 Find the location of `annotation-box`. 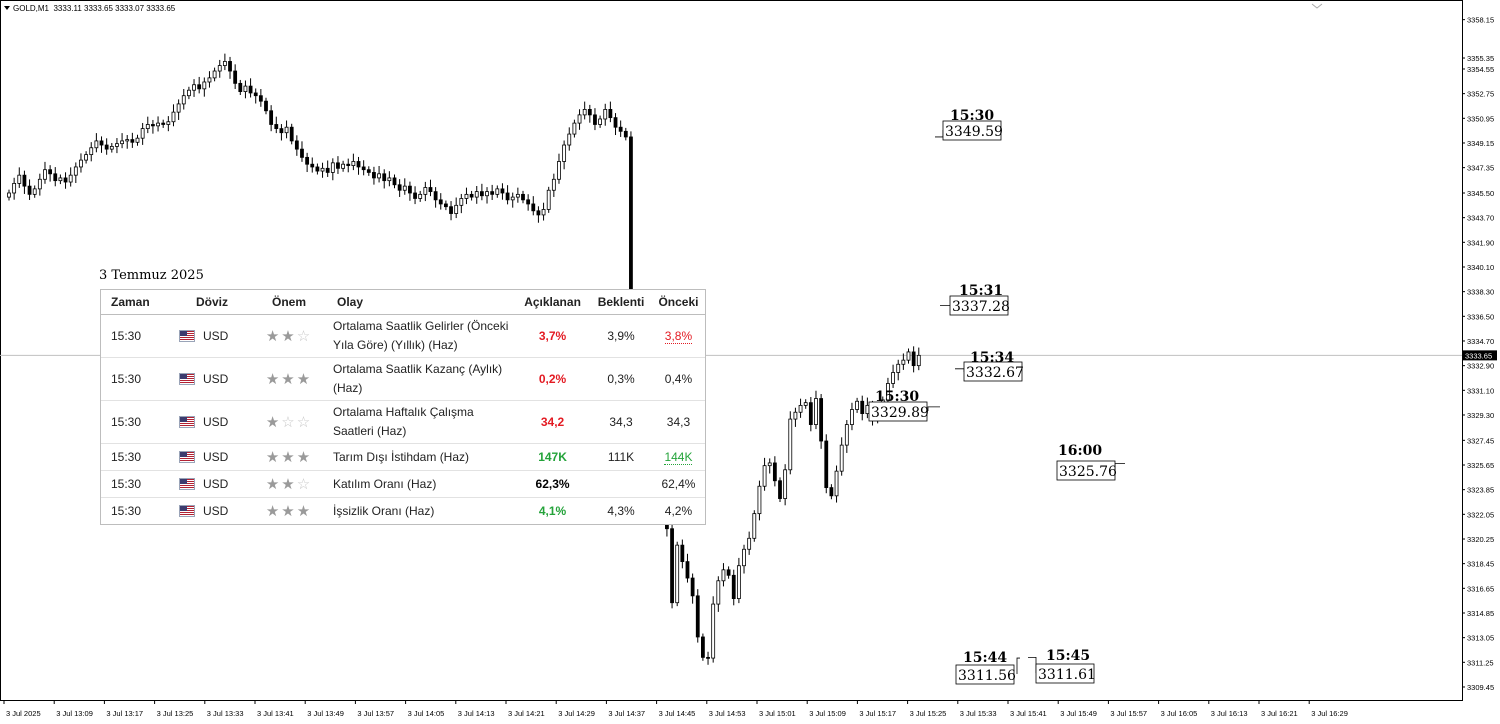

annotation-box is located at coordinates (985, 674).